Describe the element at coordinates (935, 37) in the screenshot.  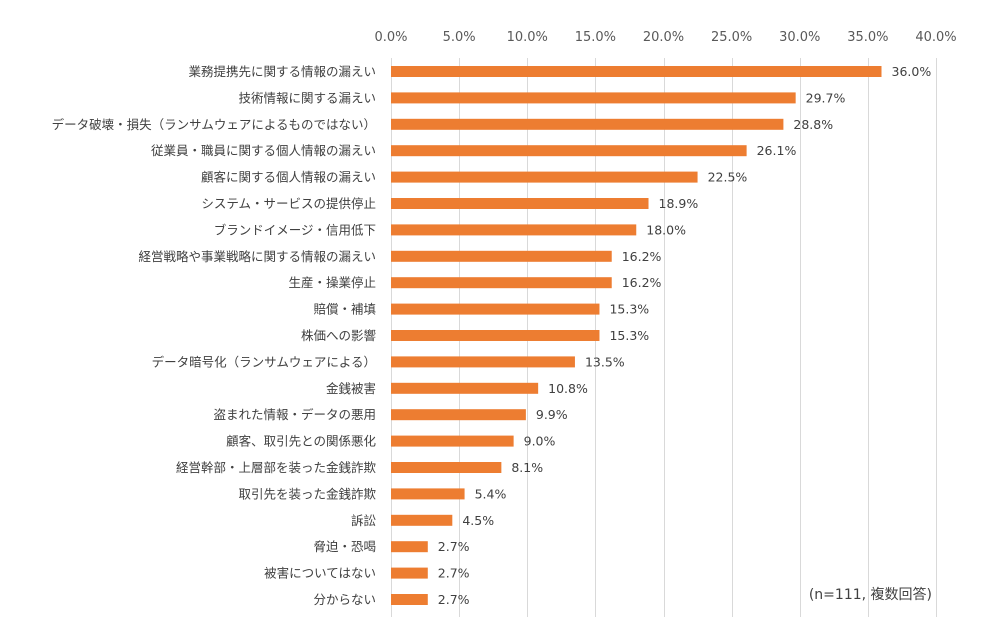
I see `x-tick-label: 40.0%` at that location.